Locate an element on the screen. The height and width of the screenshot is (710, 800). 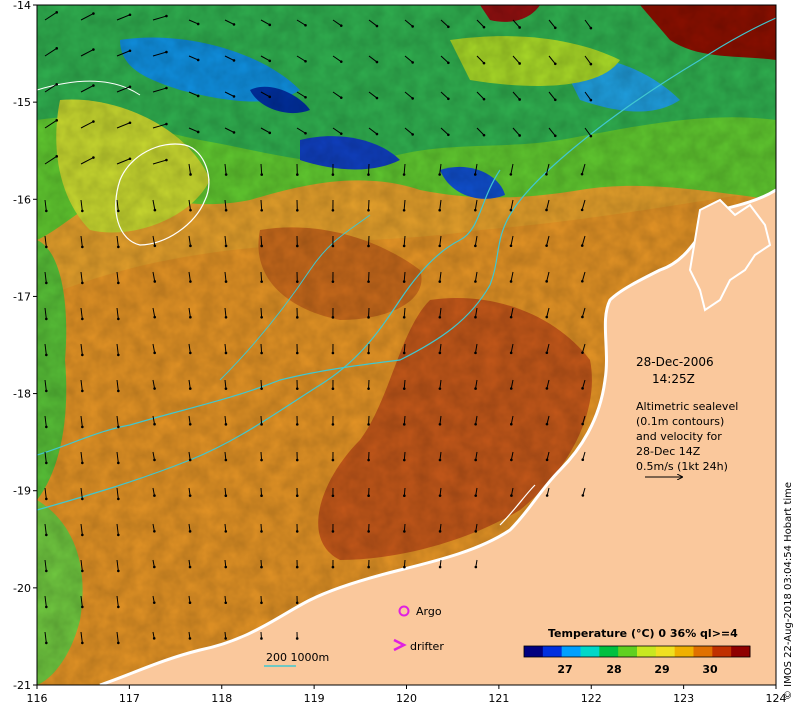
map-date: 28-Dec-2006 is located at coordinates (675, 362).